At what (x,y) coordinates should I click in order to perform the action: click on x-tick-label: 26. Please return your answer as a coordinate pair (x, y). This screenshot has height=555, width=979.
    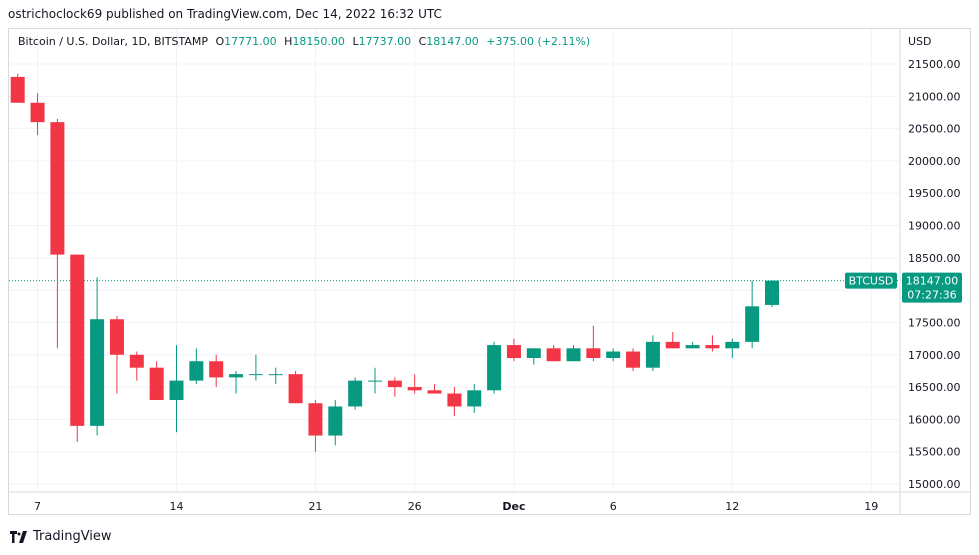
    Looking at the image, I should click on (415, 506).